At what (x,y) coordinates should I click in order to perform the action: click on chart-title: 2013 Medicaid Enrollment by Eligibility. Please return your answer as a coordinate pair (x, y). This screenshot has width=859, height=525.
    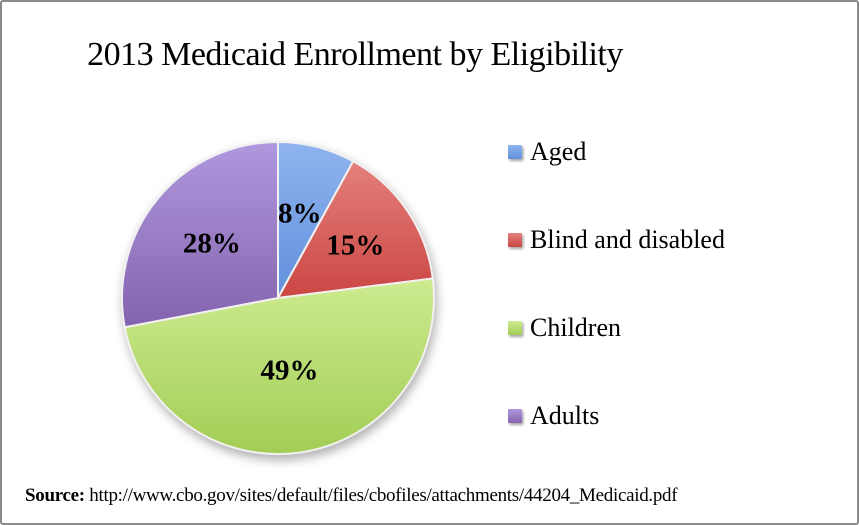
    Looking at the image, I should click on (355, 54).